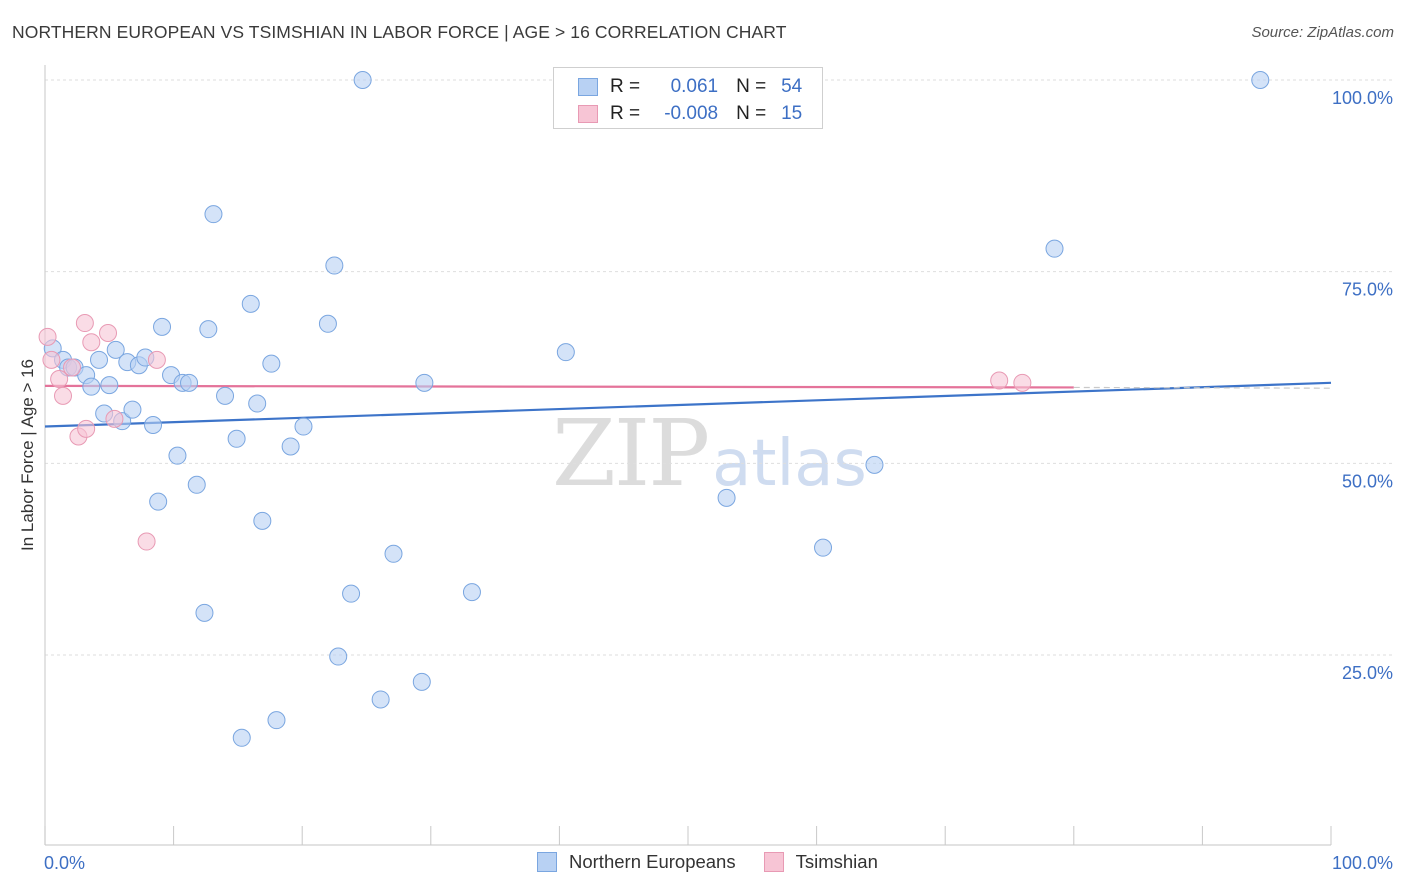  What do you see at coordinates (836, 861) in the screenshot?
I see `series-legend-label: Tsimshian` at bounding box center [836, 861].